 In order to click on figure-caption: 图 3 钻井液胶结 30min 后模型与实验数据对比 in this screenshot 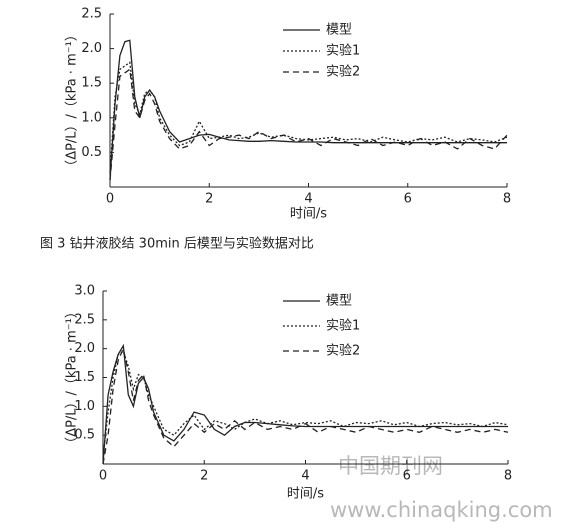, I will do `click(177, 244)`.